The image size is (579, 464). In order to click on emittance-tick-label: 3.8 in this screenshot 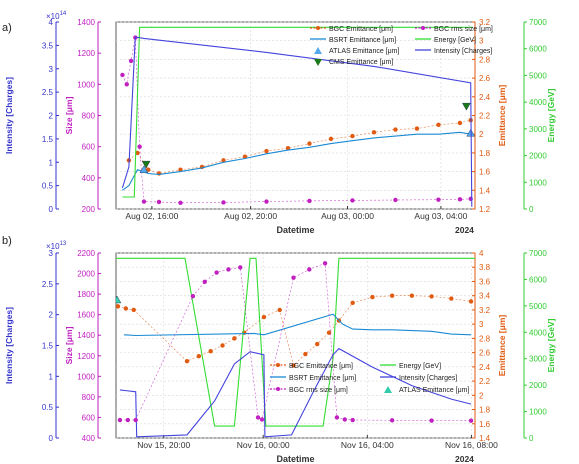, I will do `click(485, 267)`.